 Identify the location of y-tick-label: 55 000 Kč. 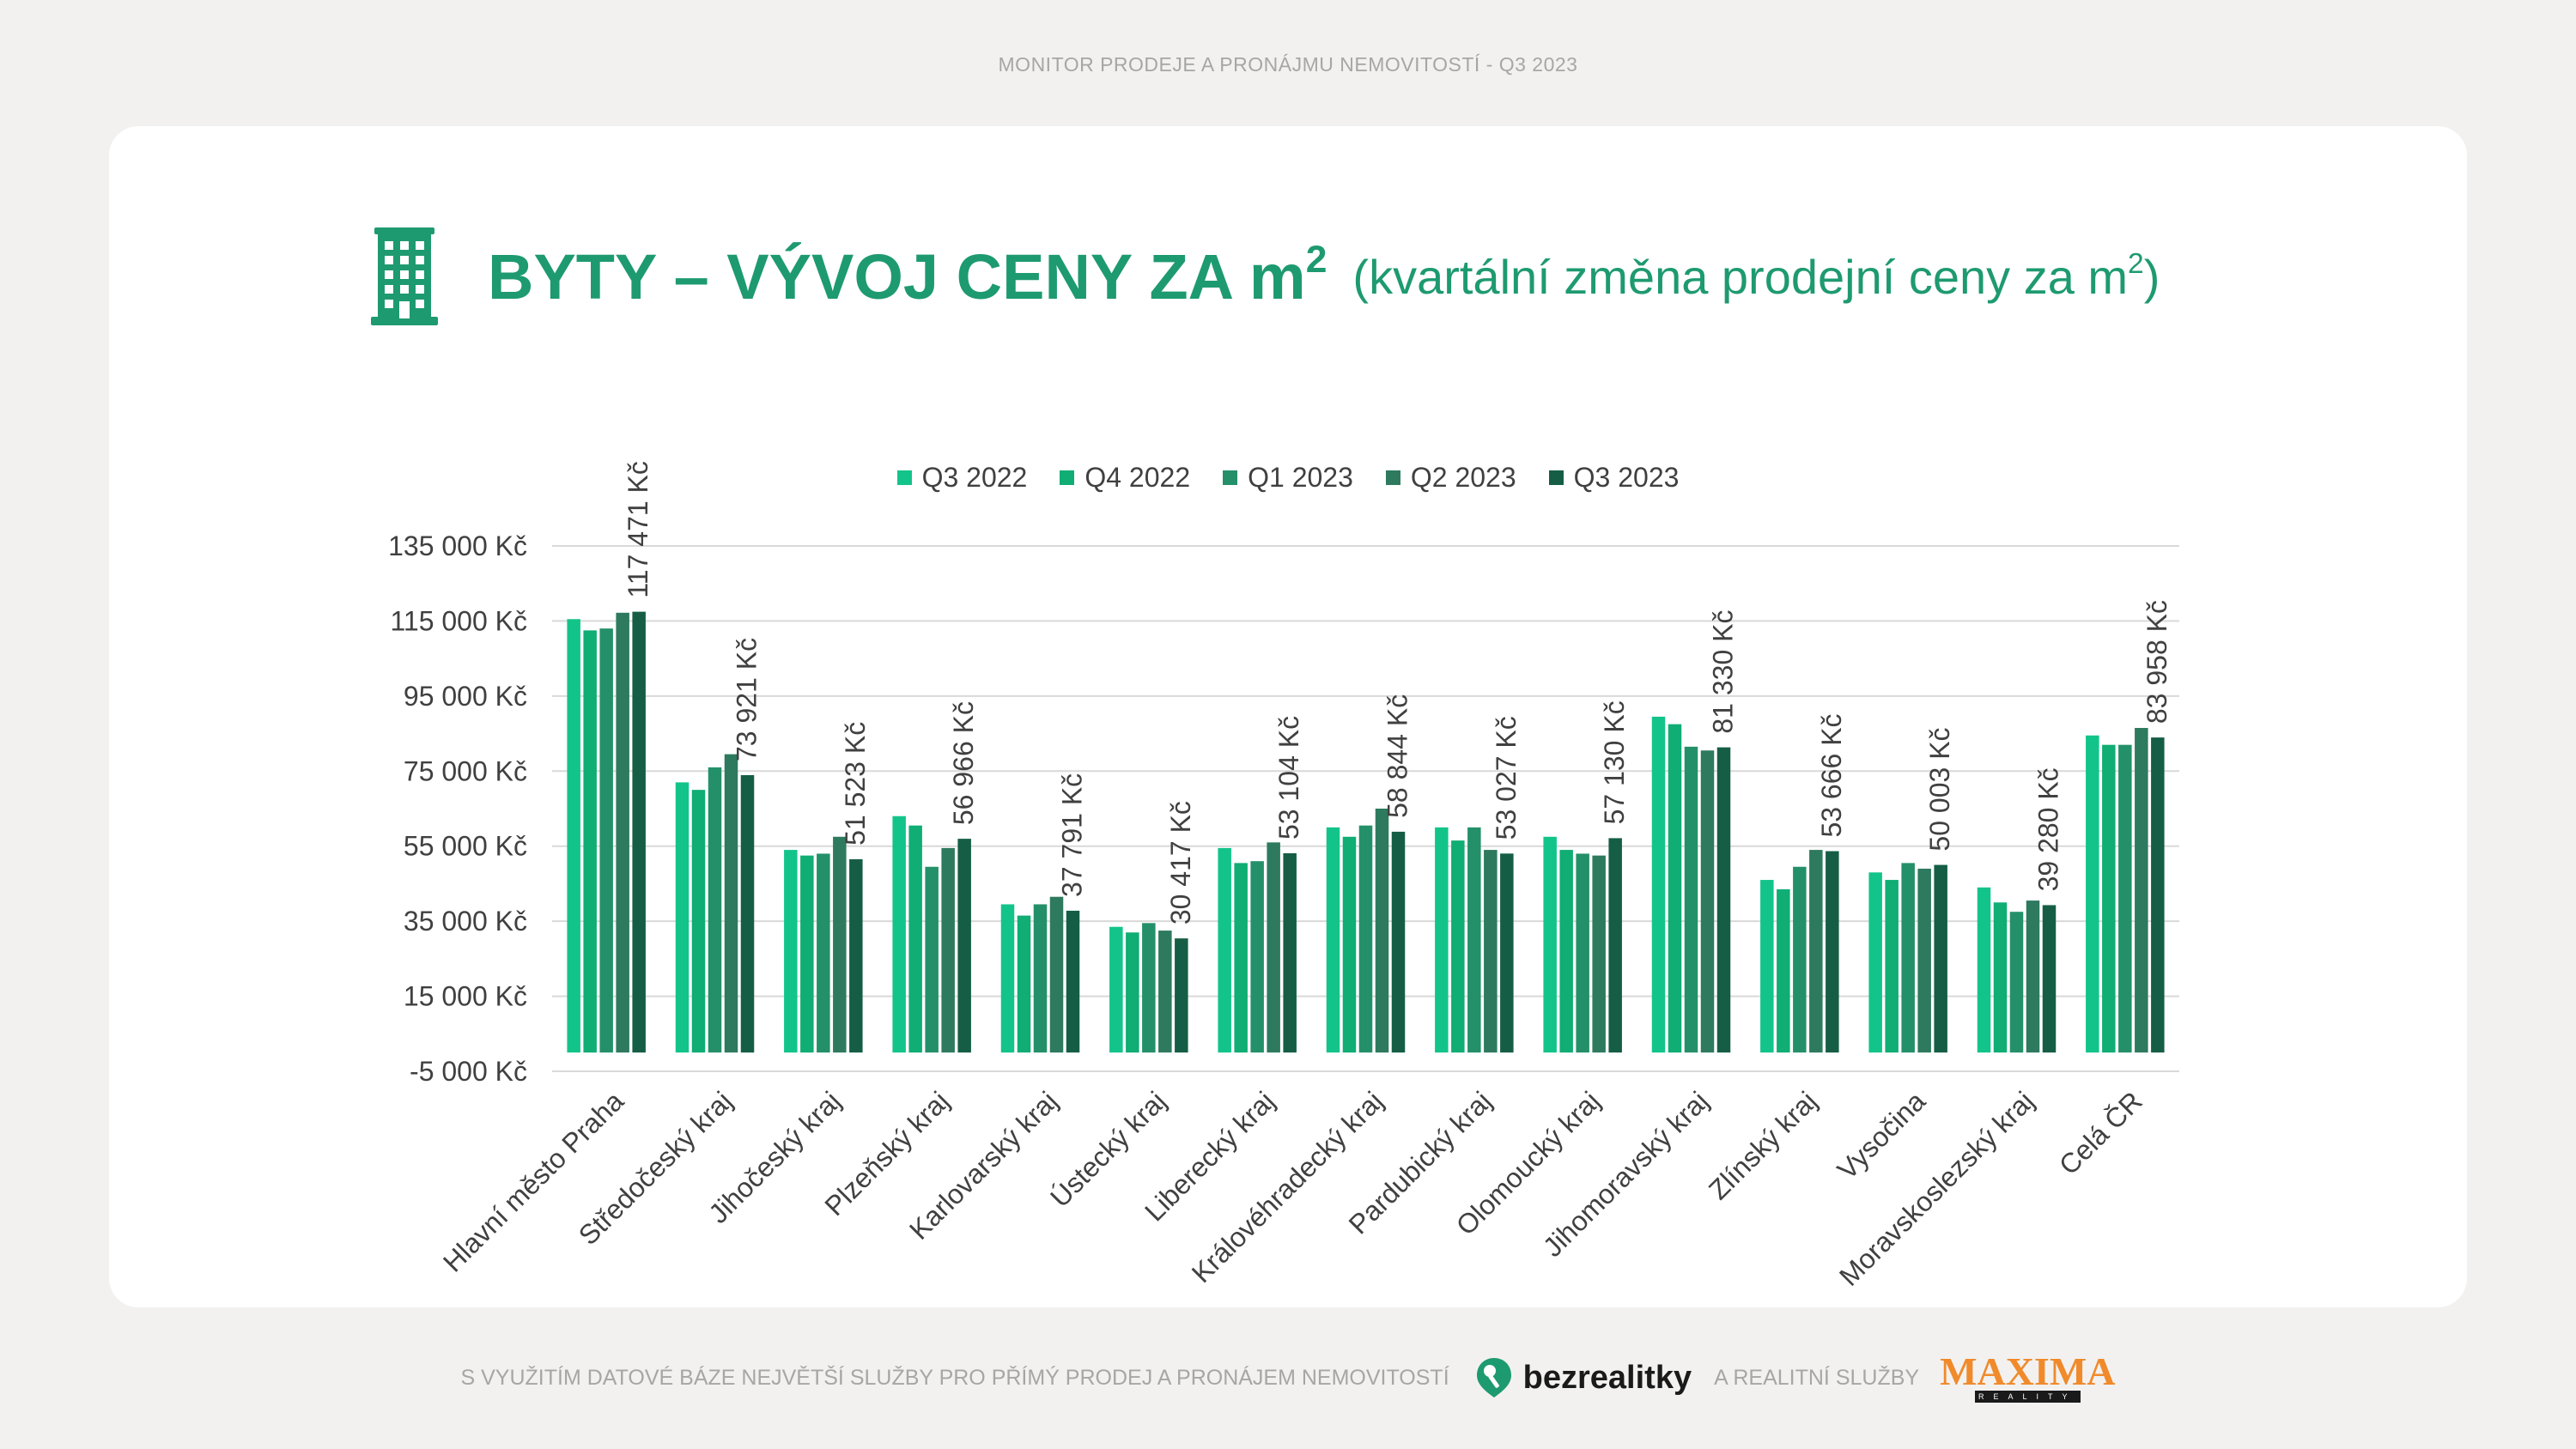
(466, 846).